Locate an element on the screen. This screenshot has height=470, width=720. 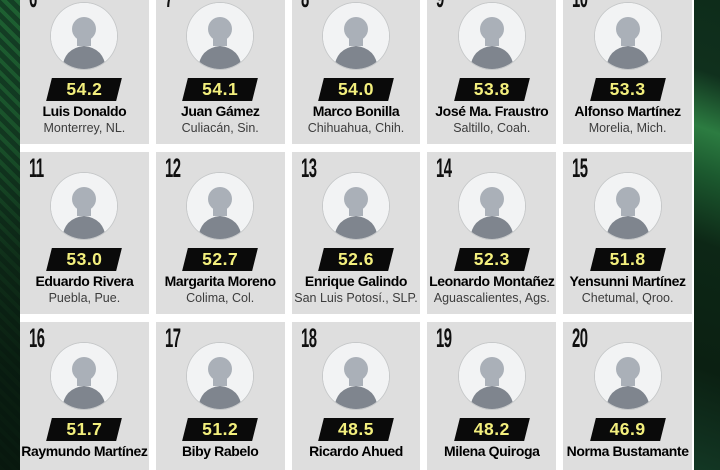
mayor-name: Yensunni Martínez is located at coordinates (628, 281).